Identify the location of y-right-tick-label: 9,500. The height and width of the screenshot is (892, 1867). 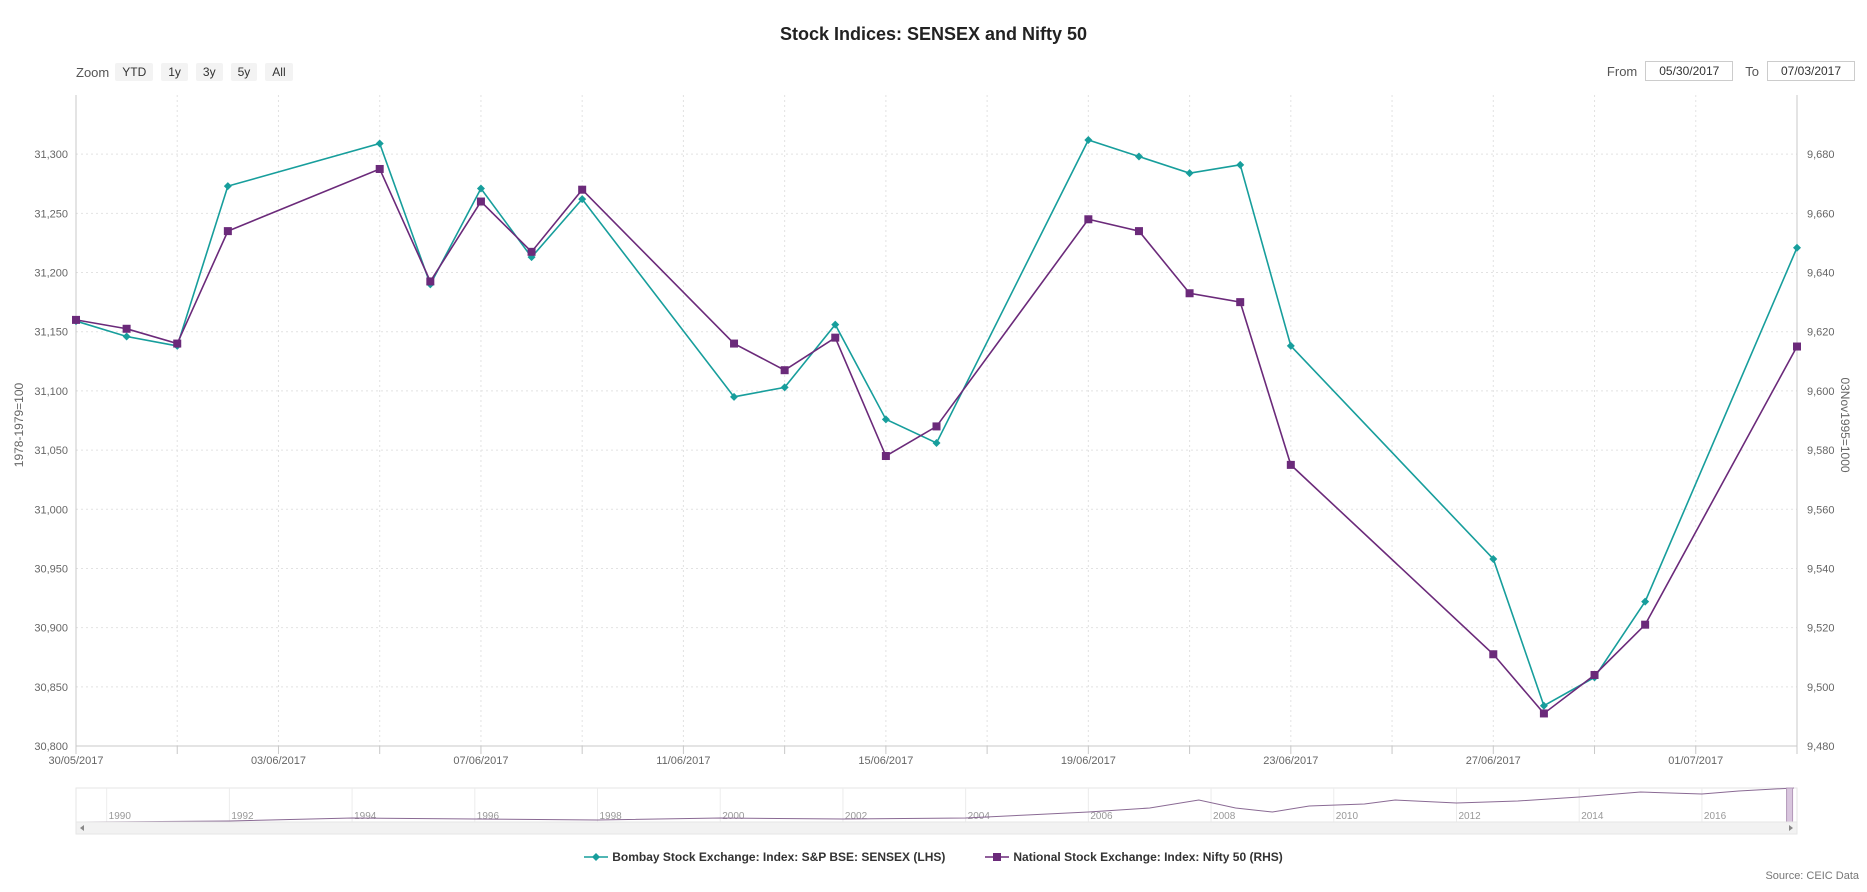
(1821, 688).